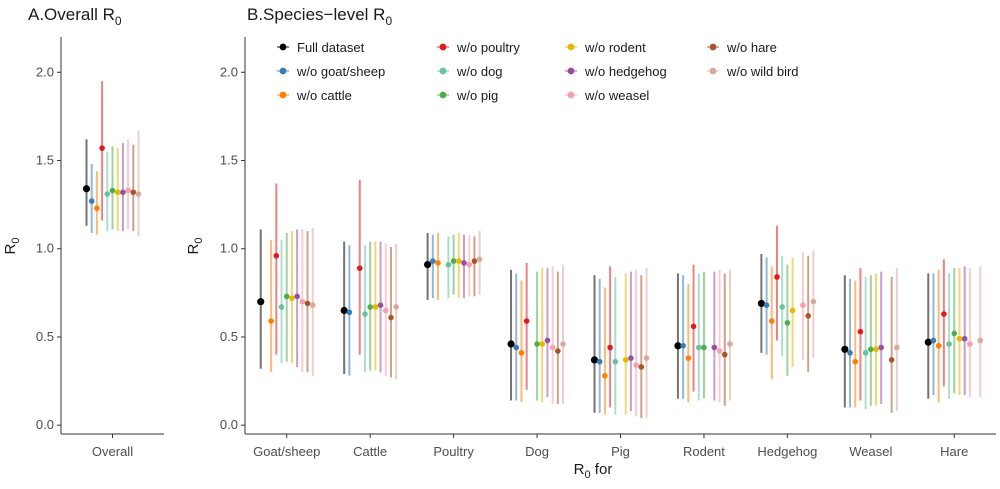  Describe the element at coordinates (195, 246) in the screenshot. I see `panel-b-y-axis-label: R0` at that location.